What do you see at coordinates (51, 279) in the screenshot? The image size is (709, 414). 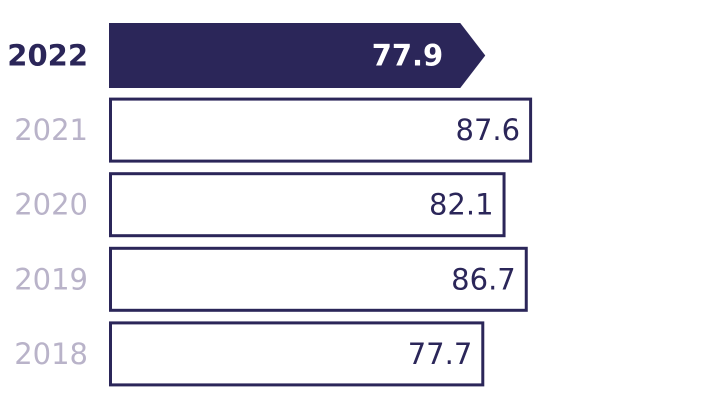 I see `y-tick-label: 2019` at bounding box center [51, 279].